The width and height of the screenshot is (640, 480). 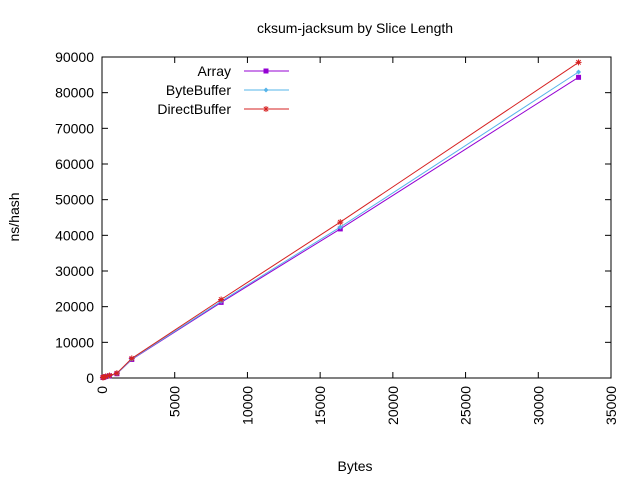 What do you see at coordinates (266, 109) in the screenshot?
I see `legend-marker-directbuffer` at bounding box center [266, 109].